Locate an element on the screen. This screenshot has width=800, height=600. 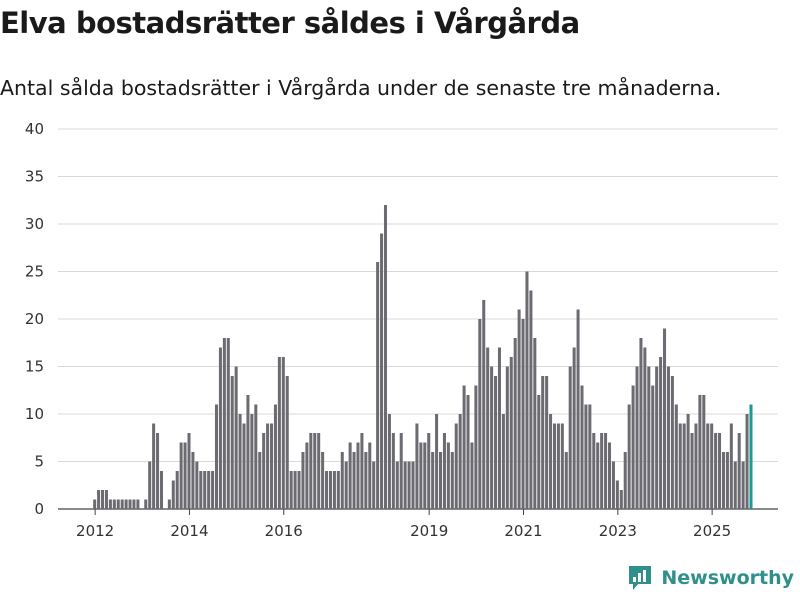
x-tick-label: 2016 is located at coordinates (284, 531).